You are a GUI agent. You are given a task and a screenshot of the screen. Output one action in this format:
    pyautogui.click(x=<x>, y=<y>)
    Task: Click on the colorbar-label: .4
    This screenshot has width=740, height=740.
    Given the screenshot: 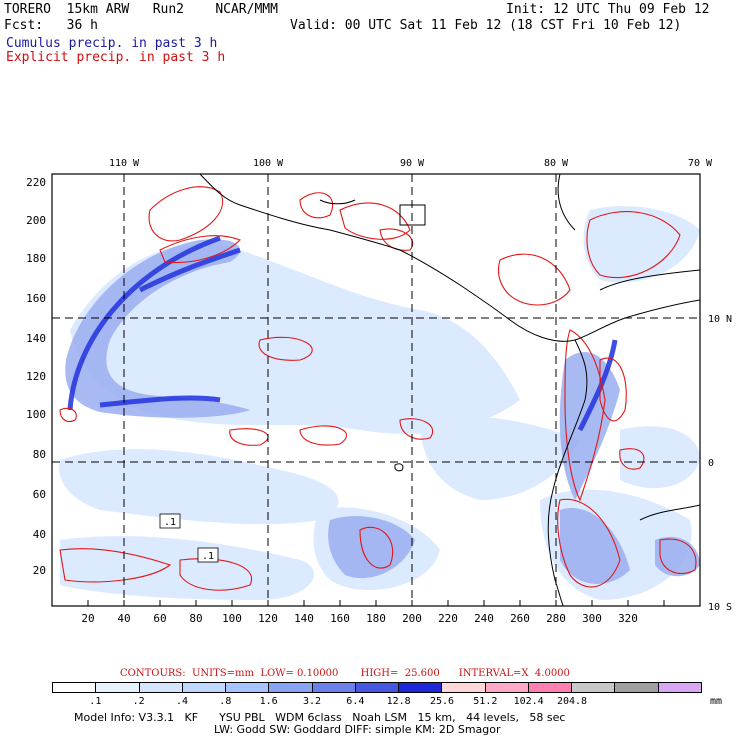 What is the action you would take?
    pyautogui.click(x=182, y=701)
    